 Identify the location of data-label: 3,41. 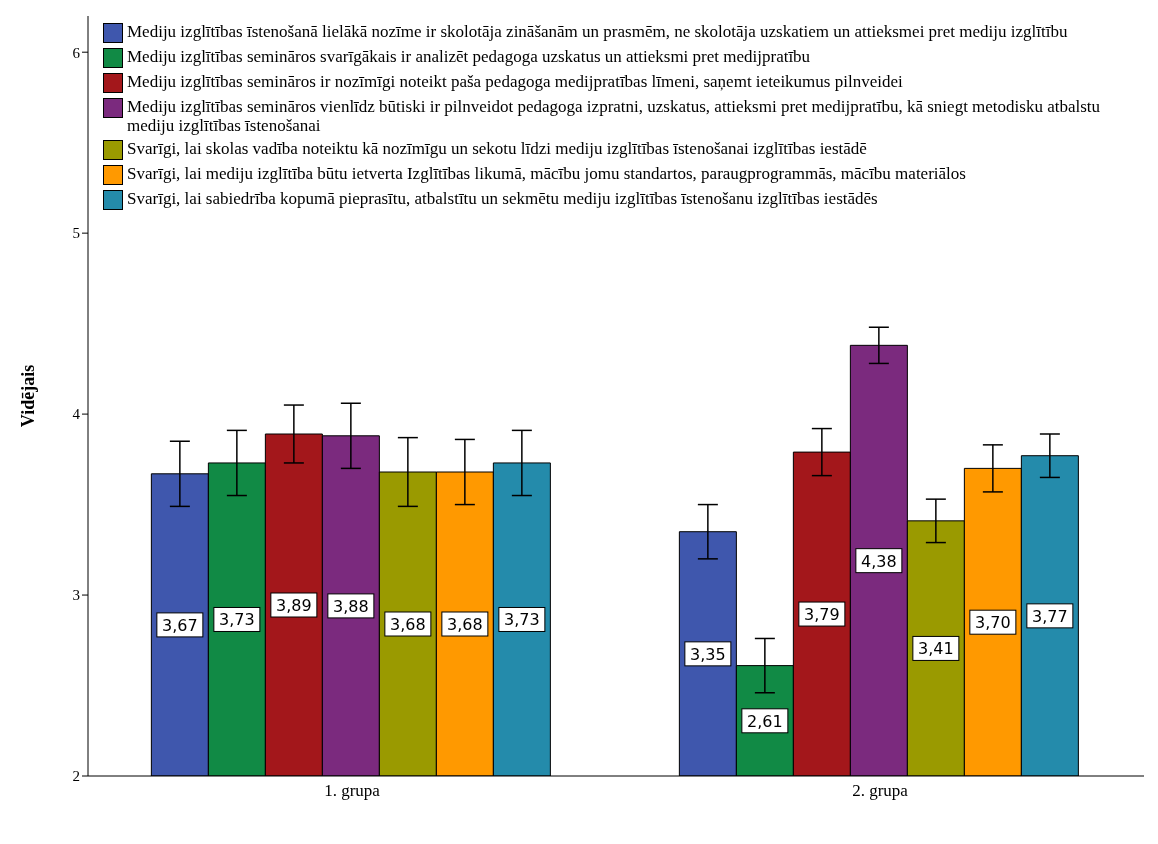
(936, 649).